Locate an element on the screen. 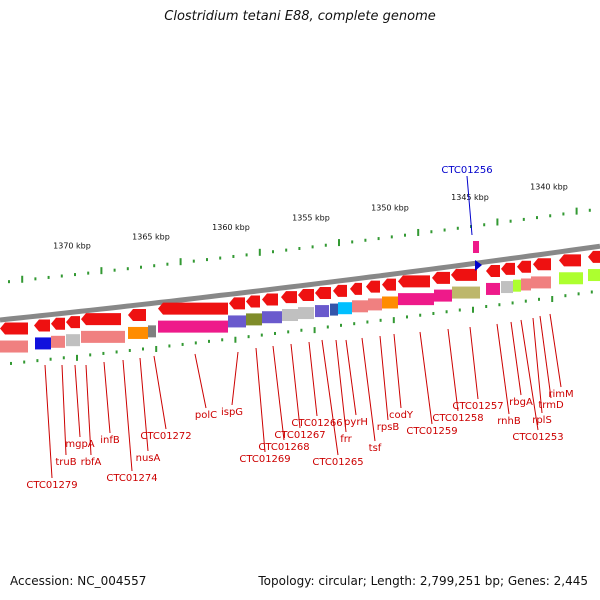 The width and height of the screenshot is (600, 600). gene-label: CTC01268 is located at coordinates (283, 447).